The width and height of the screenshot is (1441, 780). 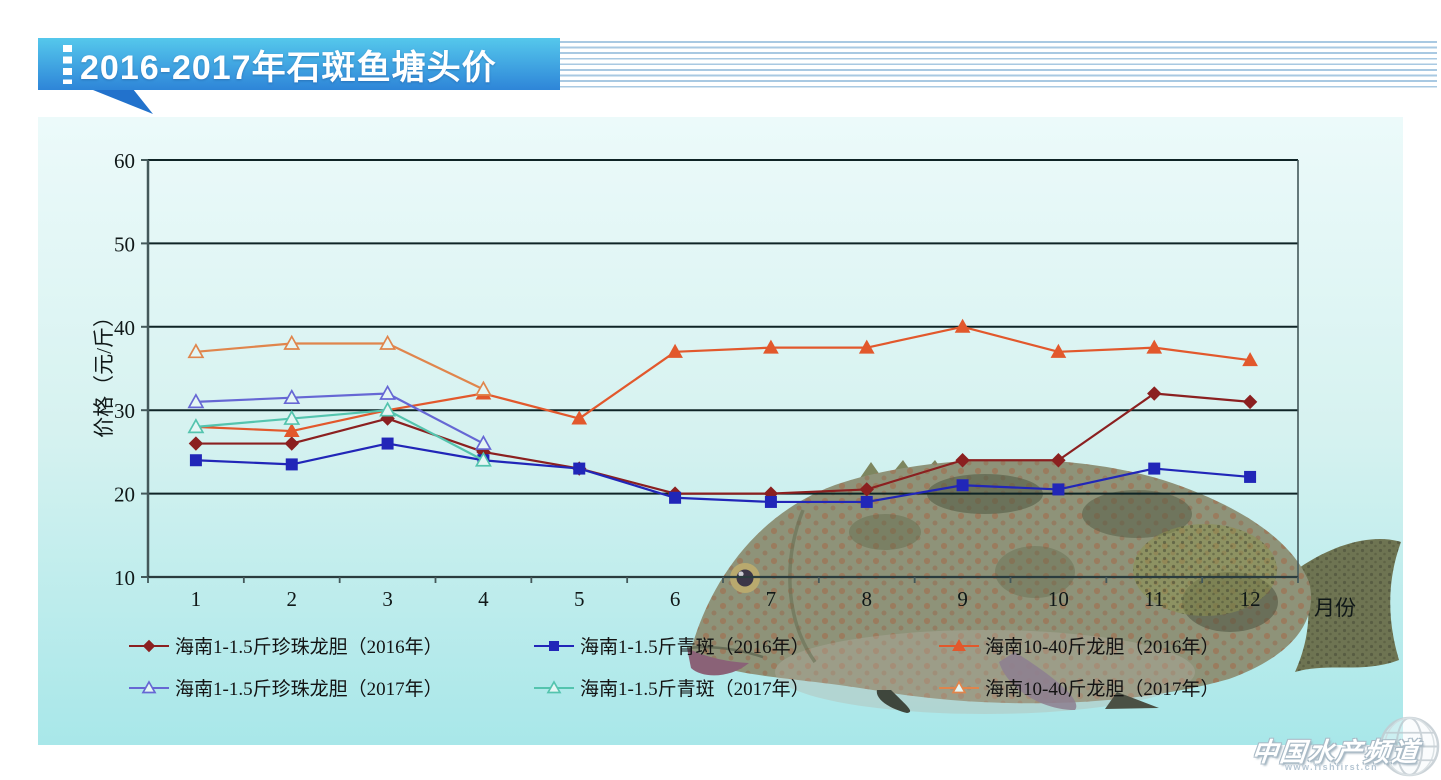 I want to click on y-tick-label: 50, so click(x=124, y=244).